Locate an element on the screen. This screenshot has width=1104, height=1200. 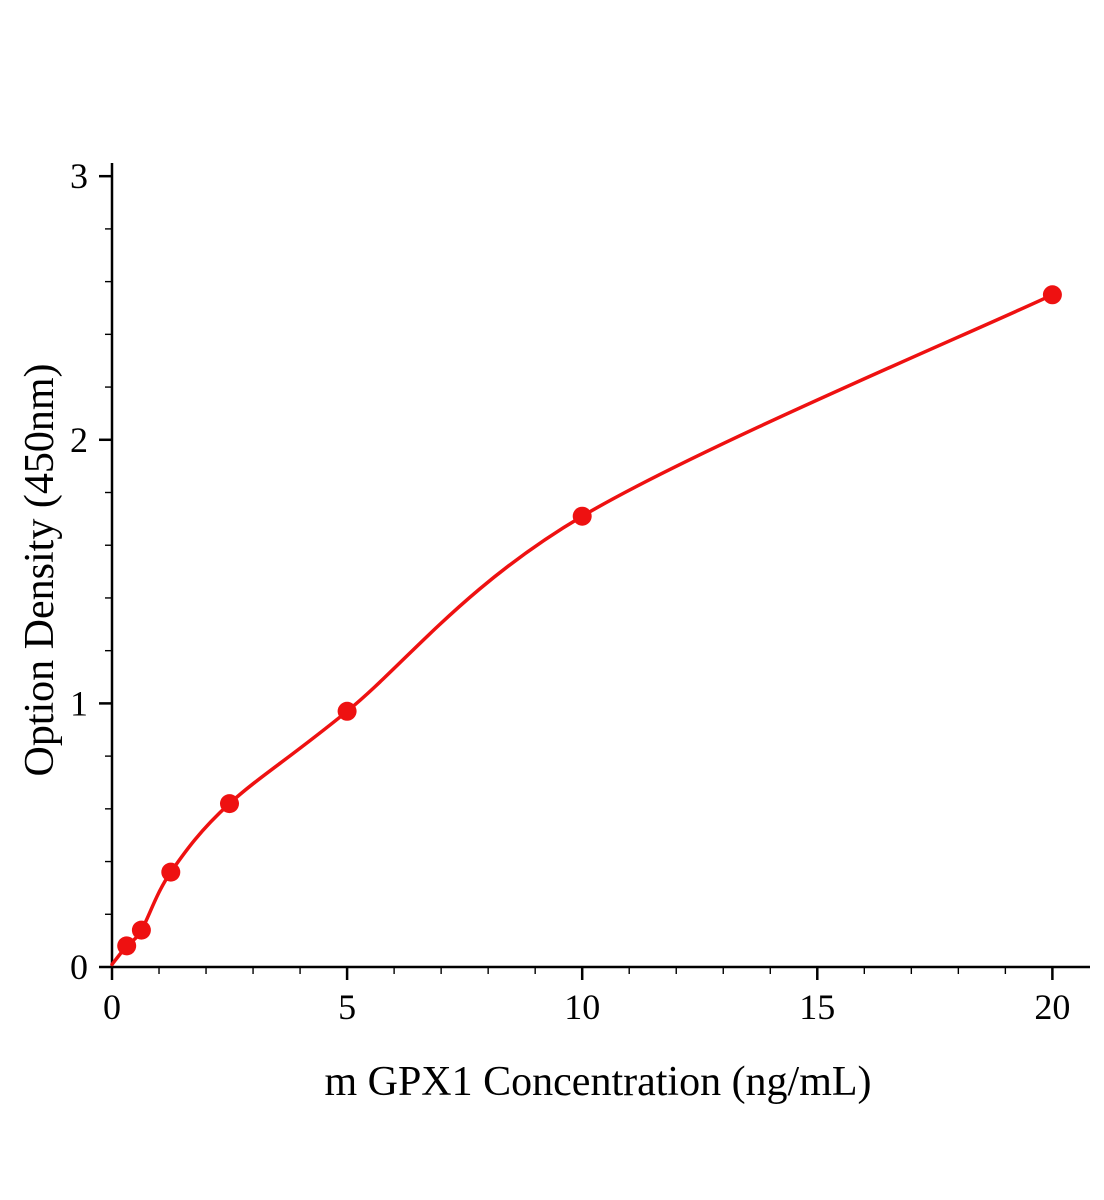
y-tick-label: 2 is located at coordinates (79, 440).